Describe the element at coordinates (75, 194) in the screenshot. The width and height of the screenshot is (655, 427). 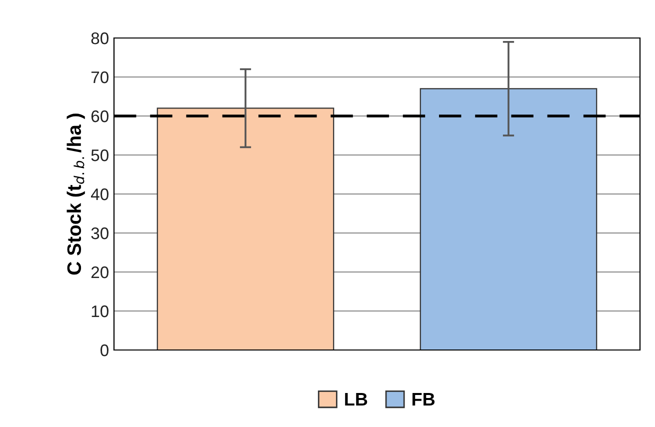
I see `y-axis-title: C Stock (t$_{d.b.}$/ha )` at that location.